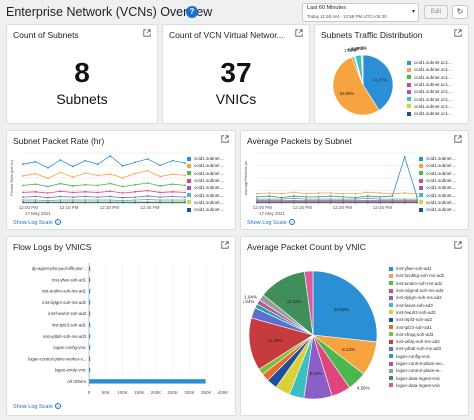 The image size is (474, 420). What do you see at coordinates (436, 12) in the screenshot?
I see `edit-button: Edit` at bounding box center [436, 12].